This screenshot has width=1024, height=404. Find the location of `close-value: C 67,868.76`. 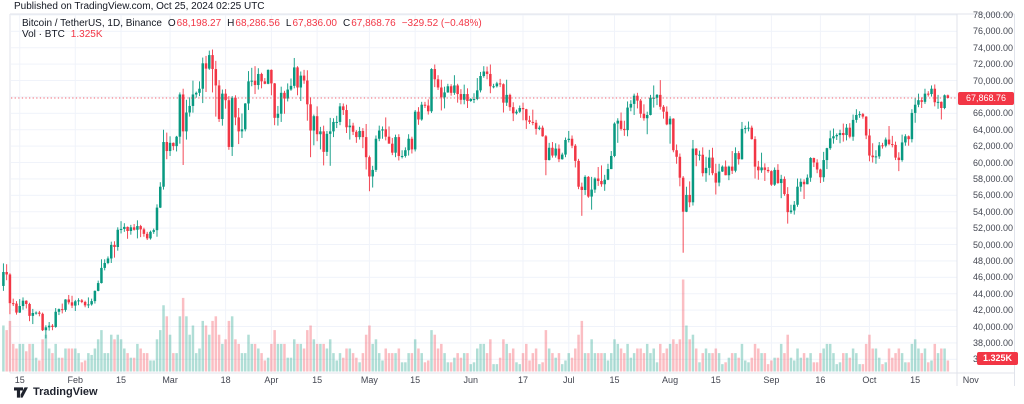

close-value: C 67,868.76 is located at coordinates (369, 23).